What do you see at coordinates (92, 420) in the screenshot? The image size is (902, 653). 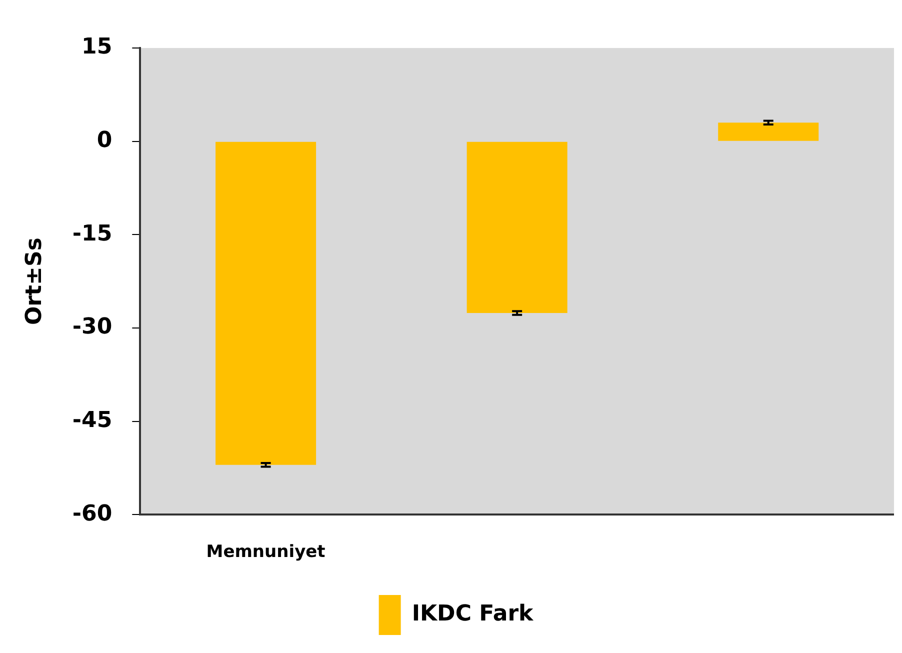 I see `y-tick-label: -45` at bounding box center [92, 420].